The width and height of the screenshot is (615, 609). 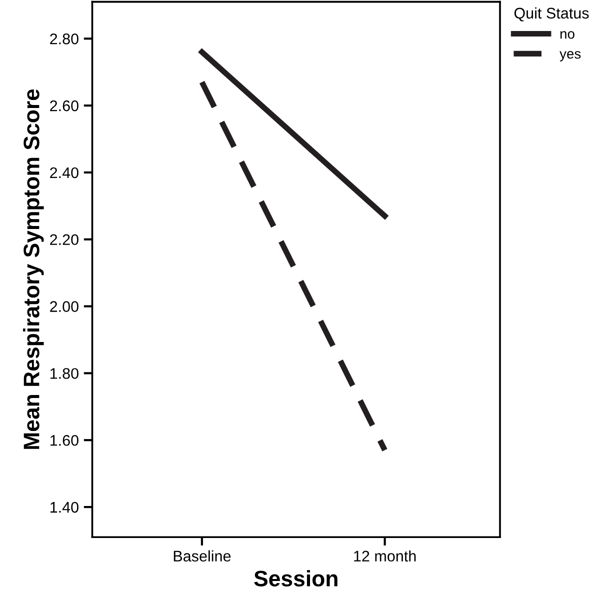 I want to click on x-tick-label: 12 month, so click(x=385, y=556).